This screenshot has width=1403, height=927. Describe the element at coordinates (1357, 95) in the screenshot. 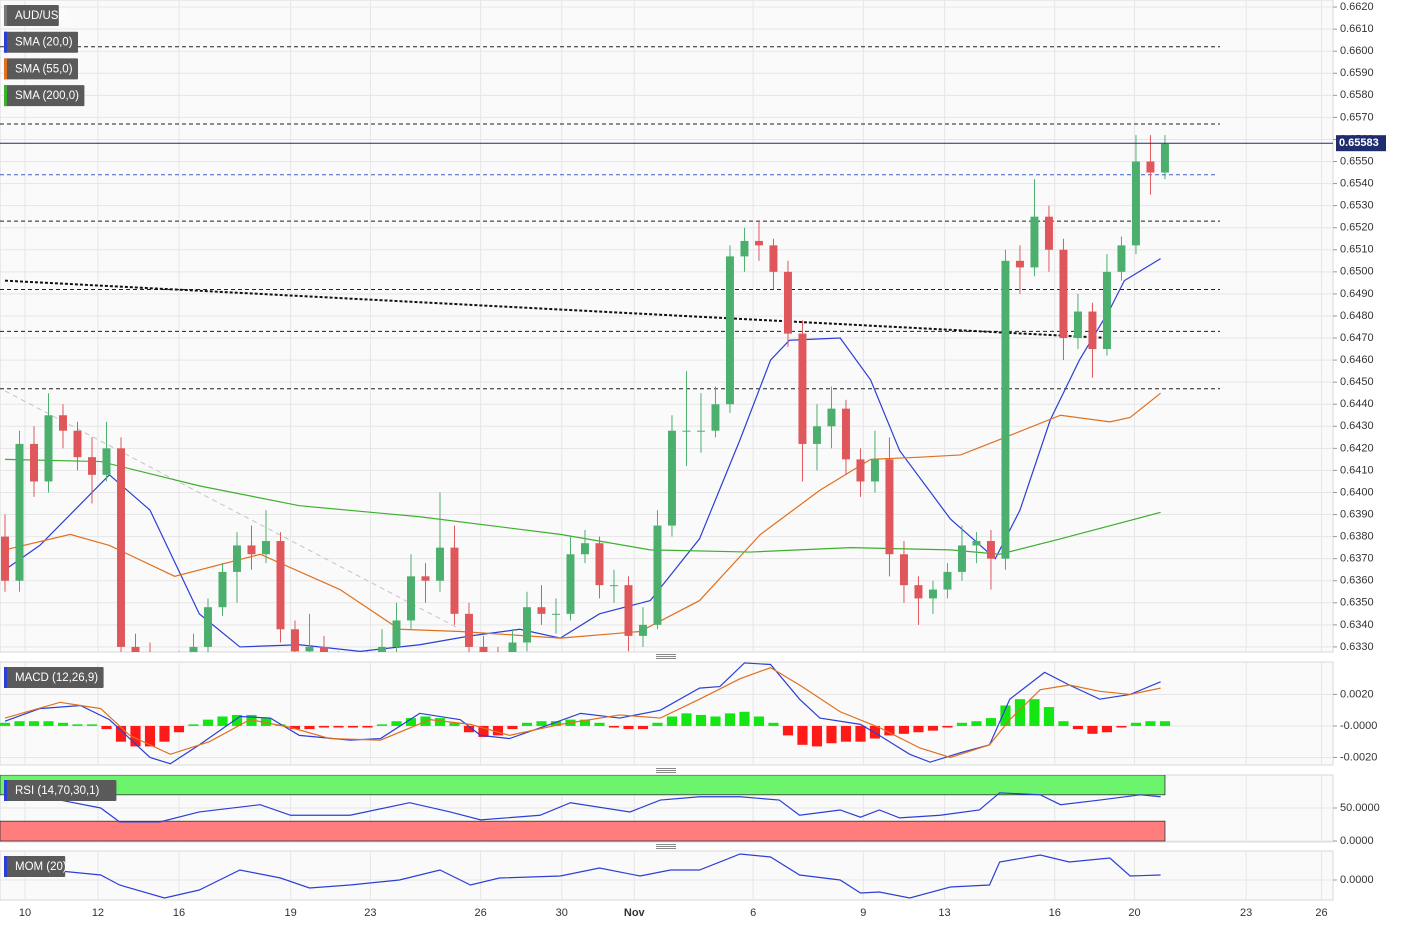

I see `y-tick-label: 0.6580` at that location.